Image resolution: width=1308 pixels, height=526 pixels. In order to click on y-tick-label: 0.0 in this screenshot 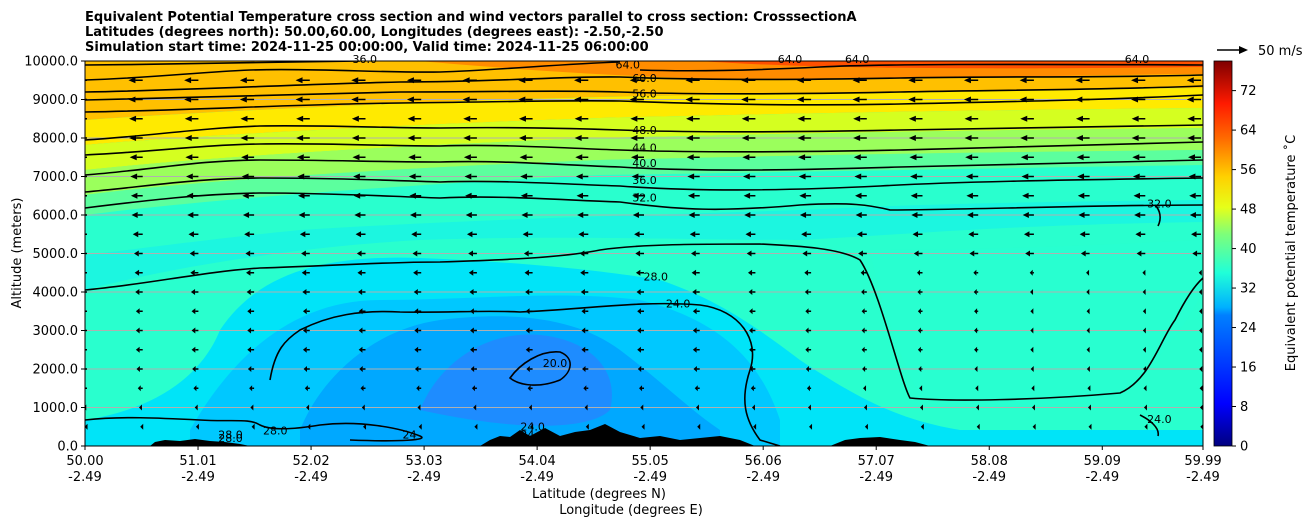, I will do `click(67, 447)`.